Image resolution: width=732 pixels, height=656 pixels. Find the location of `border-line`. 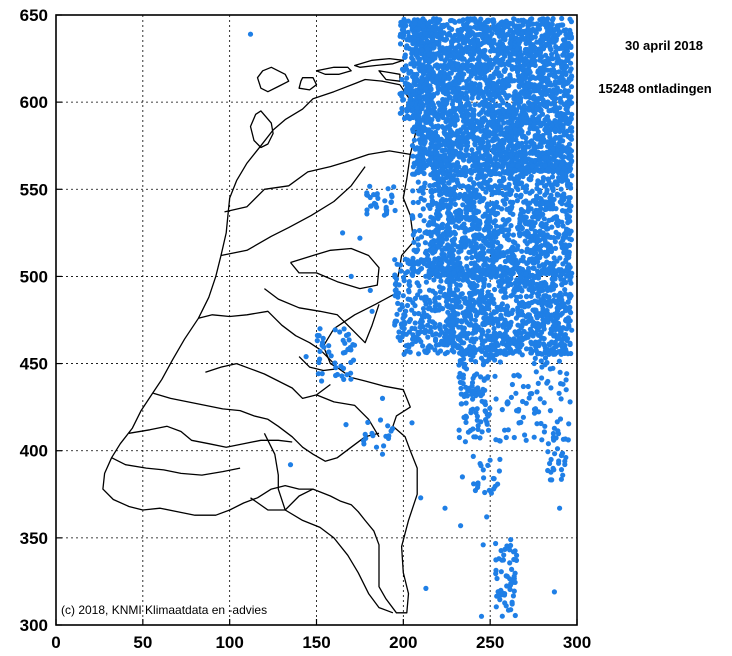

border-line is located at coordinates (176, 466).